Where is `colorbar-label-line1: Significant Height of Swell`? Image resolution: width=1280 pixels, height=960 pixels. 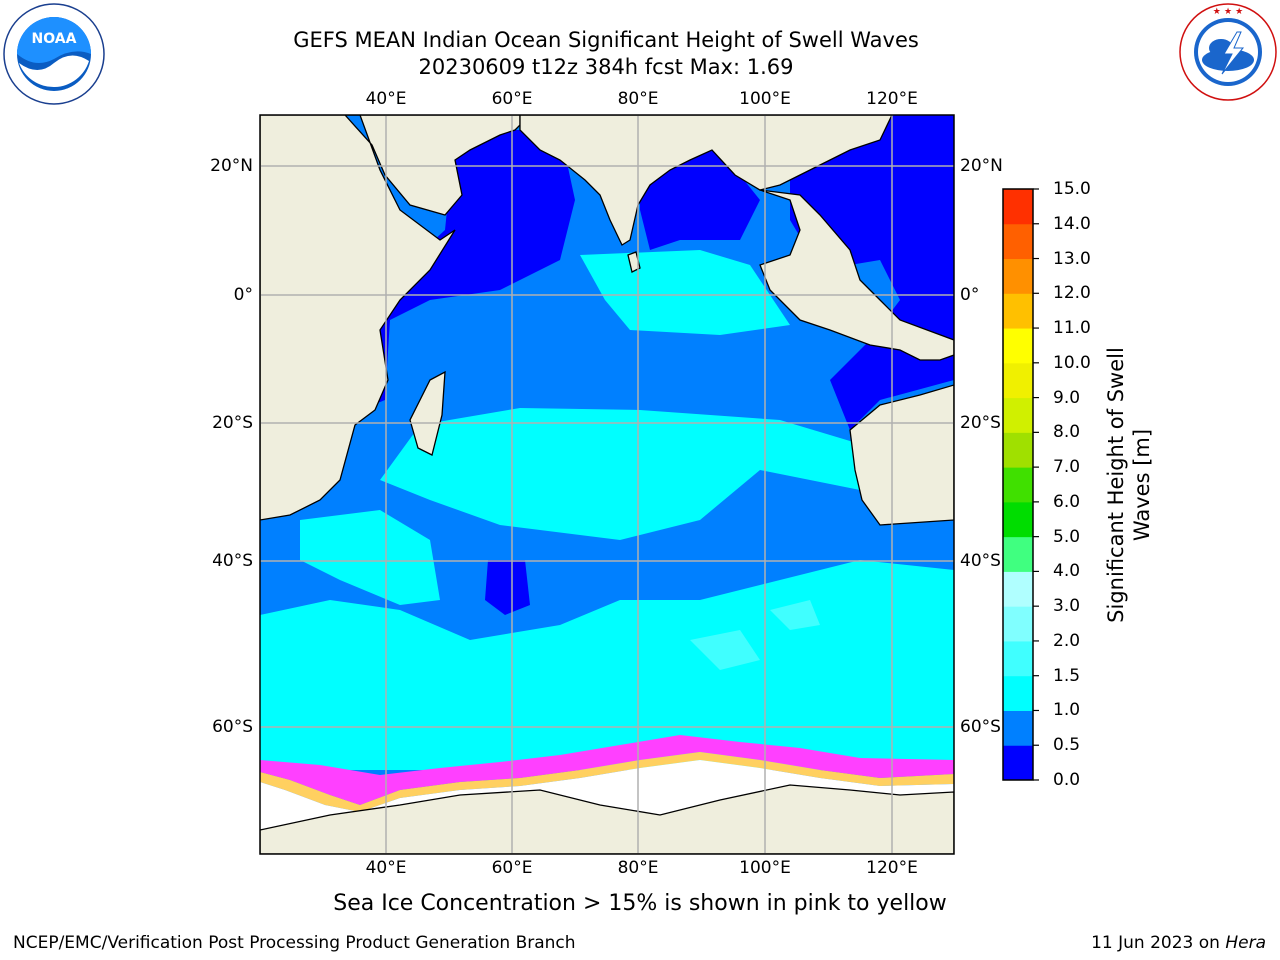 colorbar-label-line1: Significant Height of Swell is located at coordinates (1116, 485).